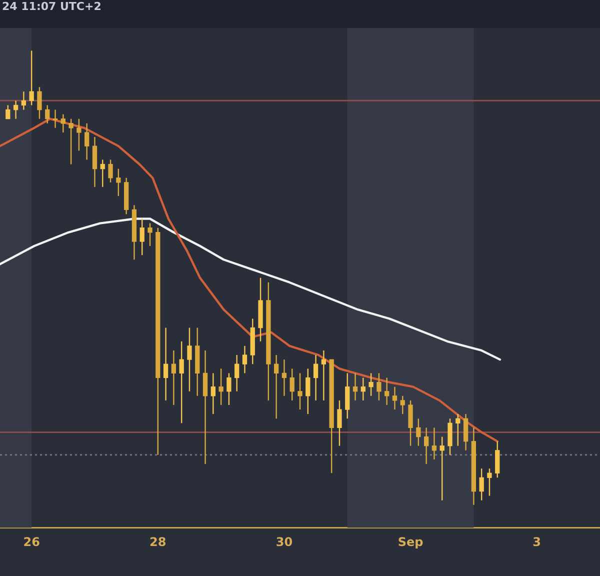  Describe the element at coordinates (158, 541) in the screenshot. I see `x-tick-label: 28` at that location.